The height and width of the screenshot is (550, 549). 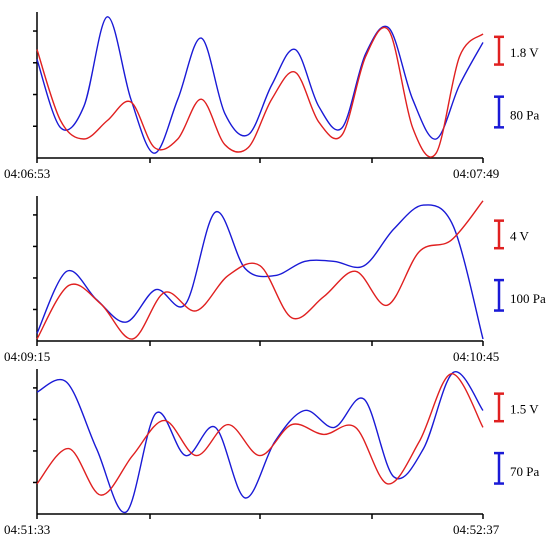 What do you see at coordinates (27, 173) in the screenshot?
I see `x-start-label: 04:06:53` at bounding box center [27, 173].